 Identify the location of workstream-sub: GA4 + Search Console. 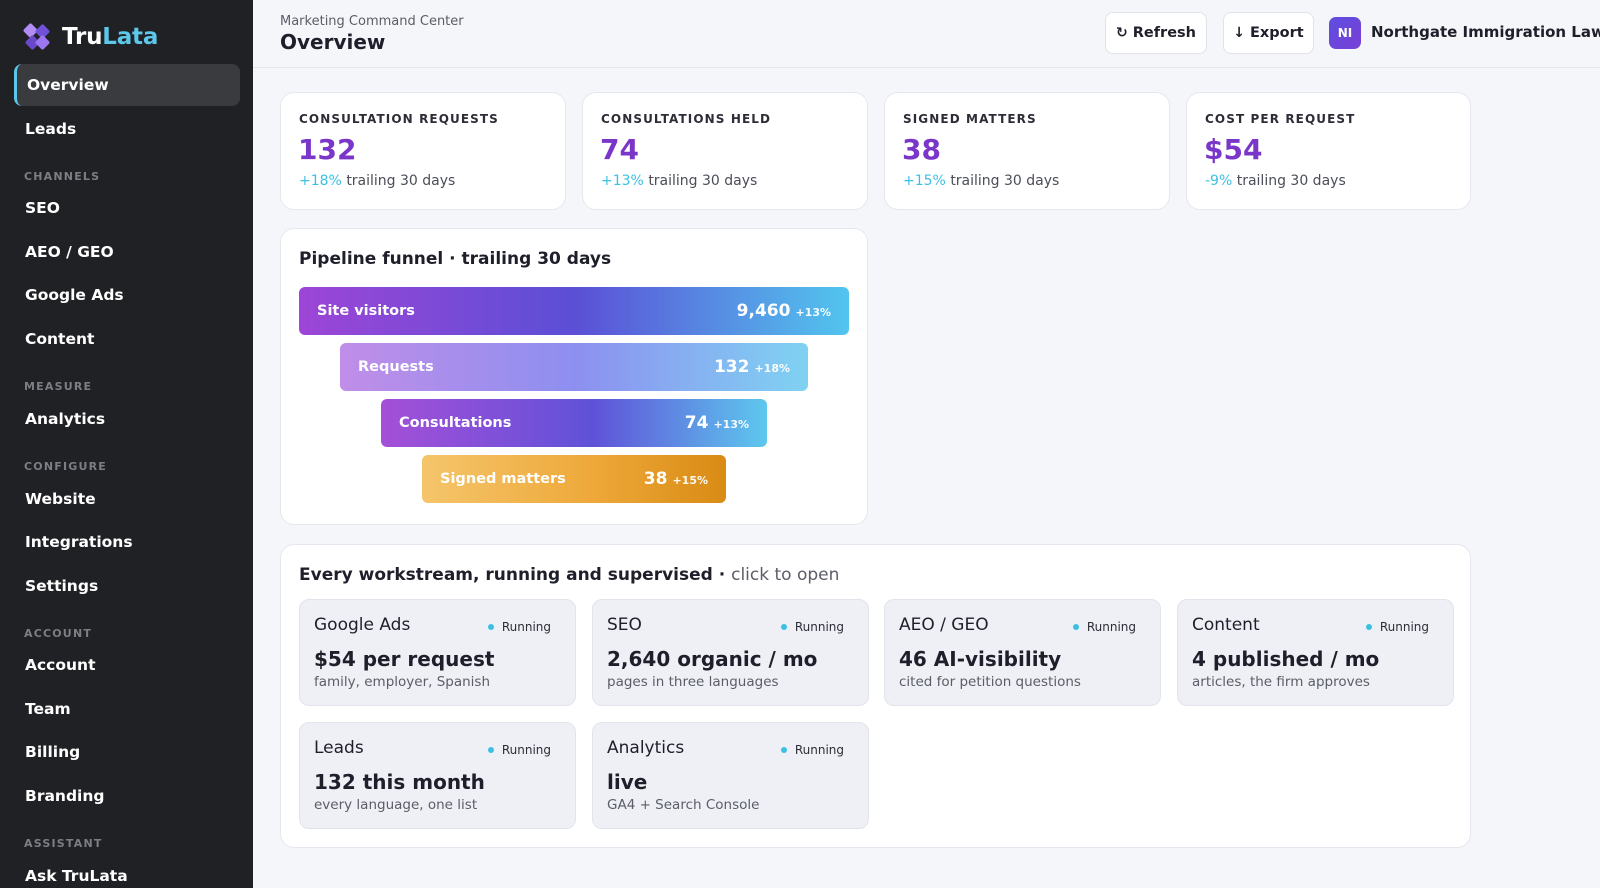
(683, 805).